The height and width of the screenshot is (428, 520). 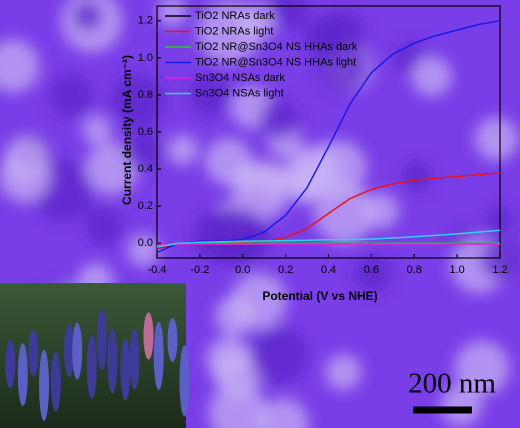 What do you see at coordinates (127, 130) in the screenshot?
I see `y-axis-label: Current density (mA cm⁻²)` at bounding box center [127, 130].